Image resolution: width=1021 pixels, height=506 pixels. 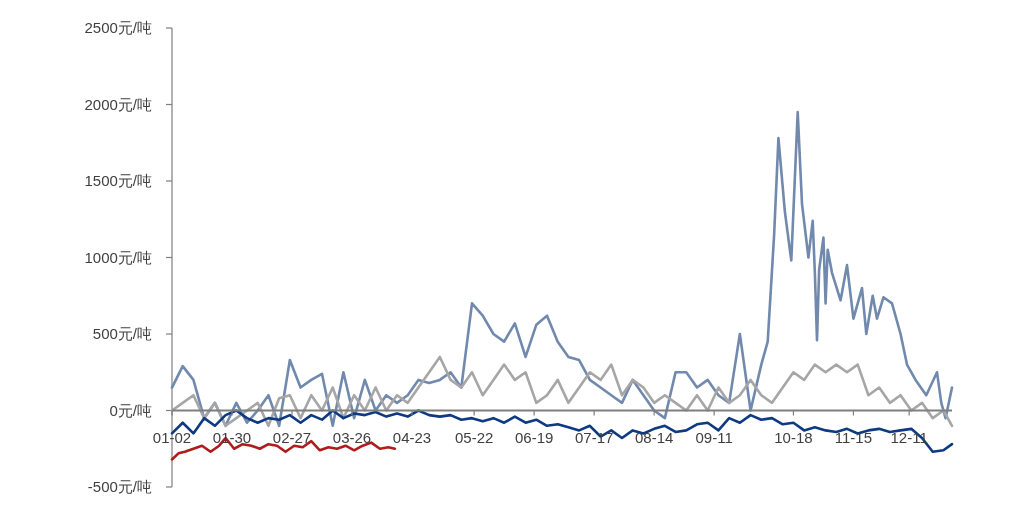 I want to click on xtick: 05-22, so click(x=474, y=437).